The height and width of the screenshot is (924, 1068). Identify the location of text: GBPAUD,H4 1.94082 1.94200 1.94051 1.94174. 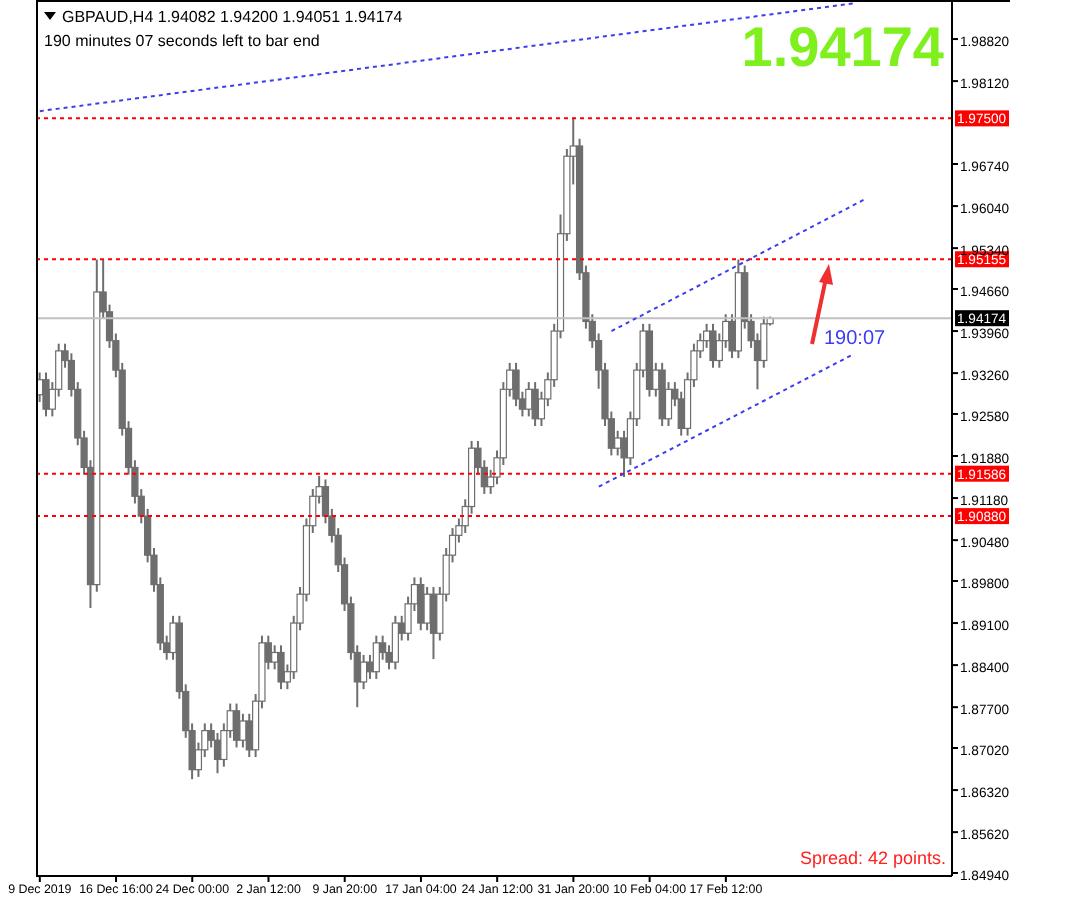
(233, 17).